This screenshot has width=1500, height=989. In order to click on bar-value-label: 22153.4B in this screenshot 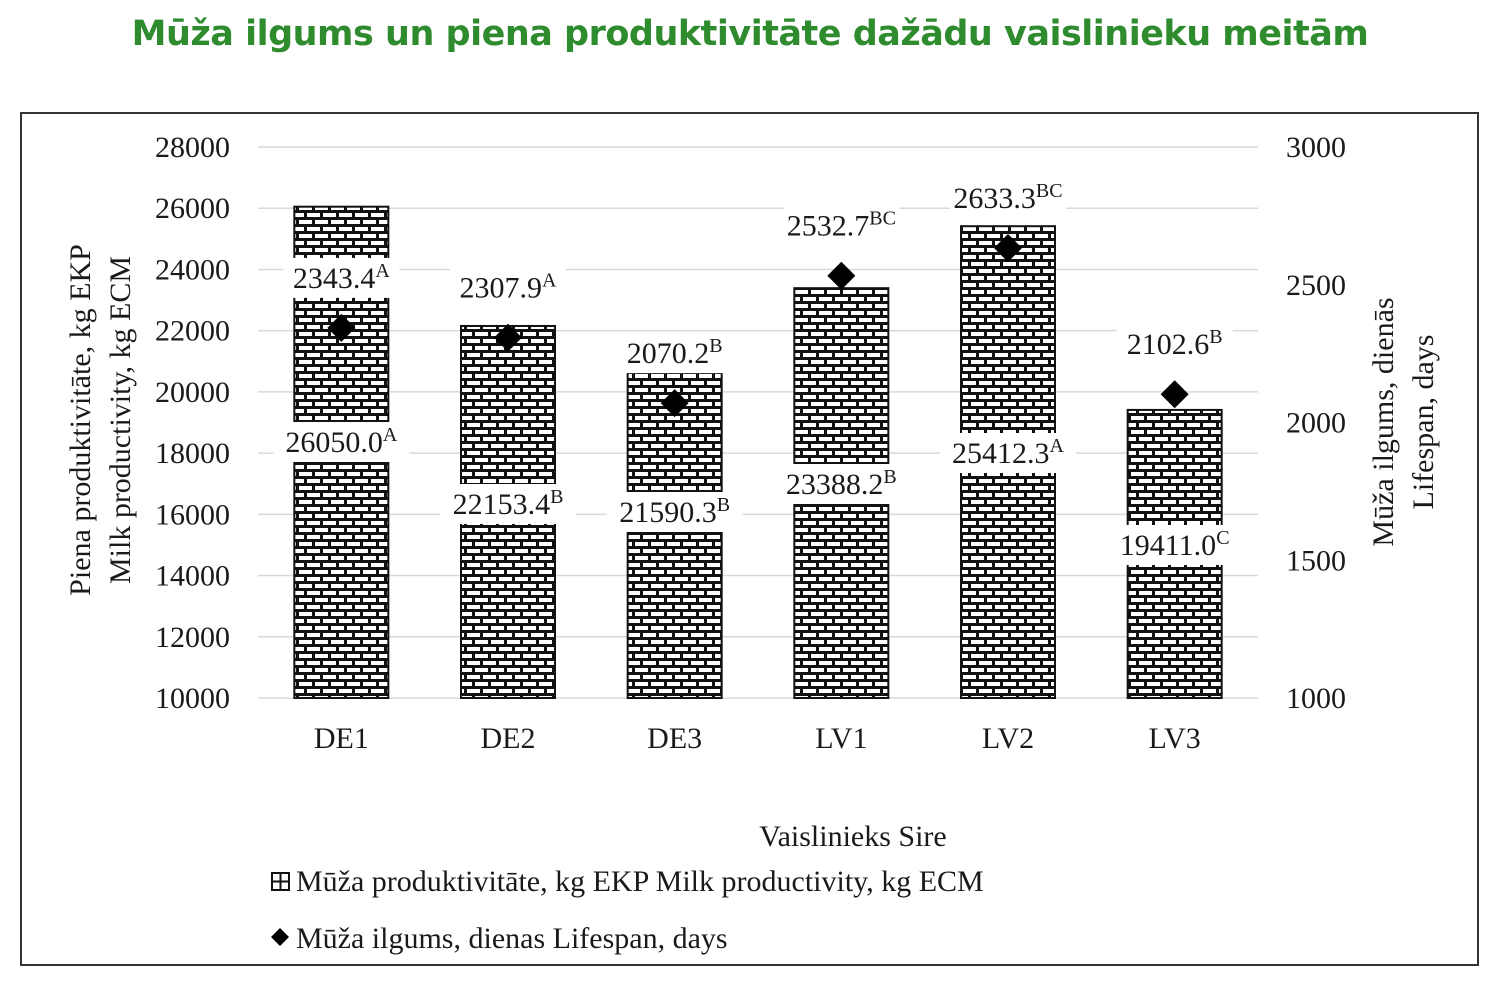, I will do `click(508, 503)`.